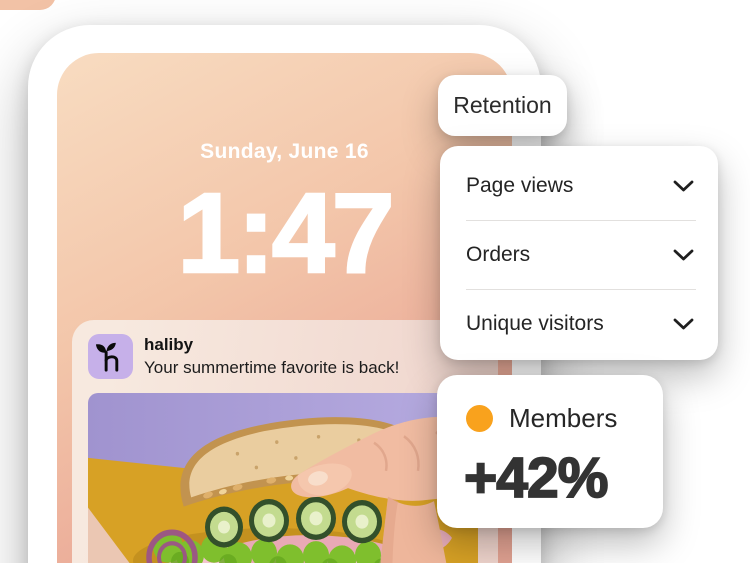 The width and height of the screenshot is (750, 563). I want to click on orange-dot, so click(479, 418).